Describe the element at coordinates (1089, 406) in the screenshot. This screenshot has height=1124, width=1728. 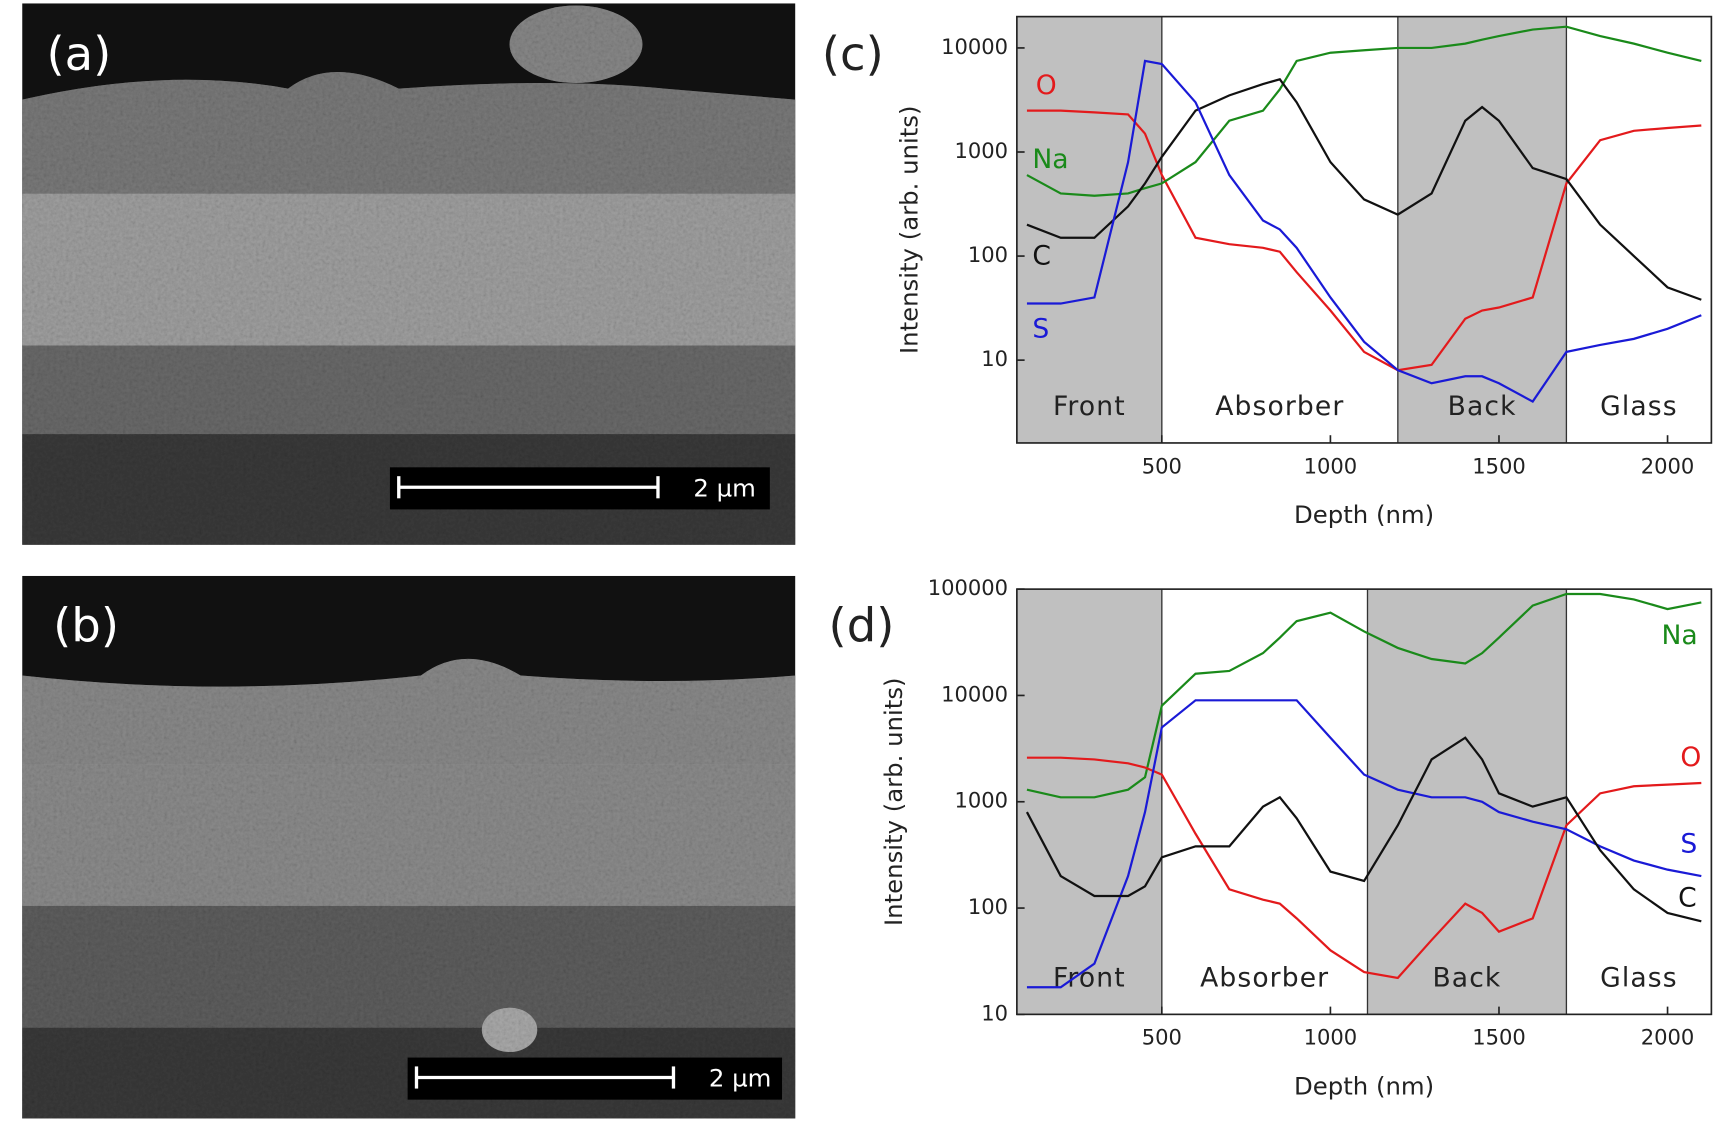
I see `region-label: Front` at that location.